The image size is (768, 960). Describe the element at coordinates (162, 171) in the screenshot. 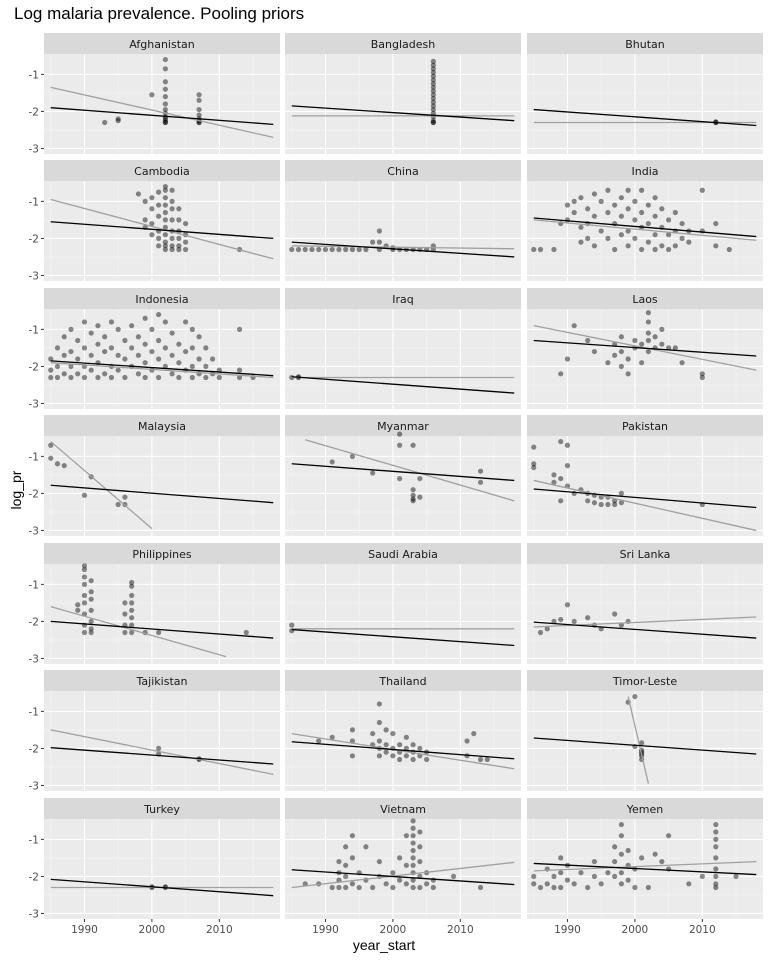

I see `facet-label: Cambodia` at that location.